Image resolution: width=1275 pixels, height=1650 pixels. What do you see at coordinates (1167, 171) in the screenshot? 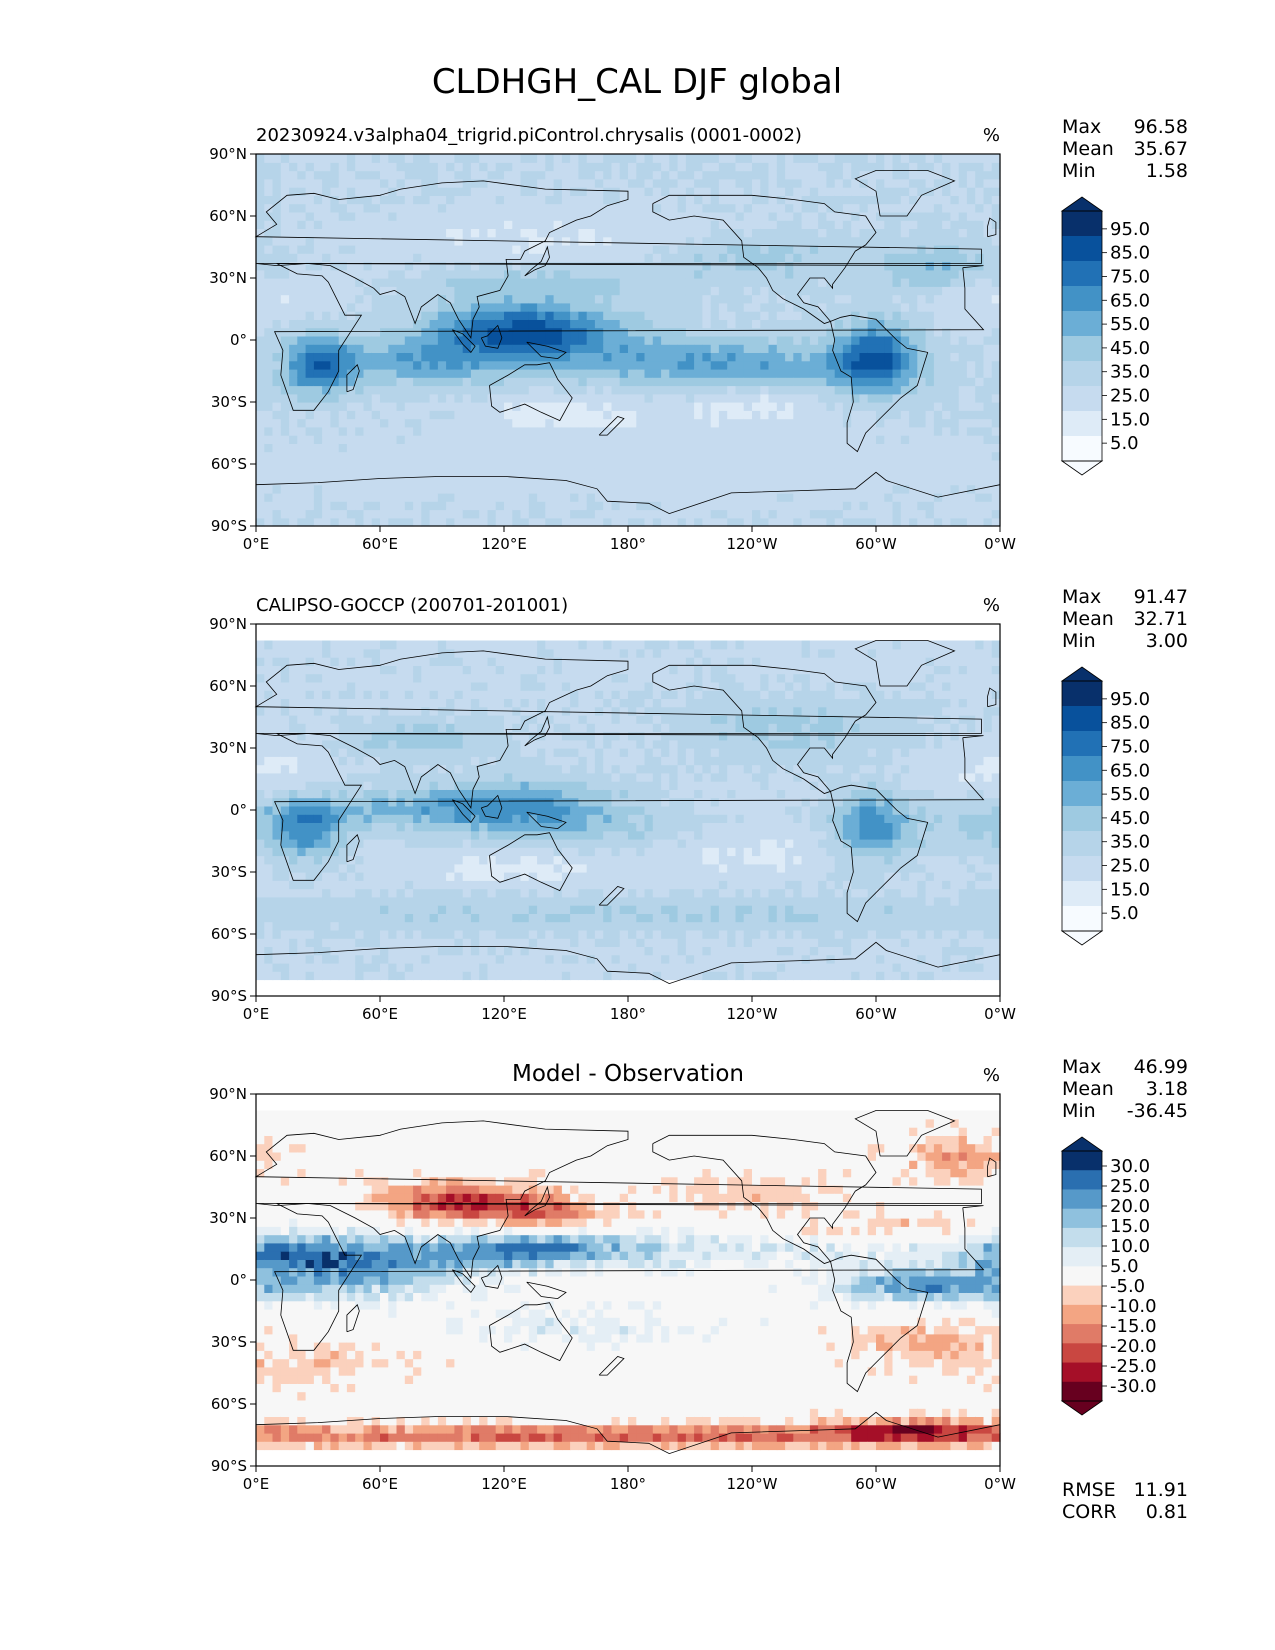
I see `panel-model-stat-value: 1.58` at bounding box center [1167, 171].